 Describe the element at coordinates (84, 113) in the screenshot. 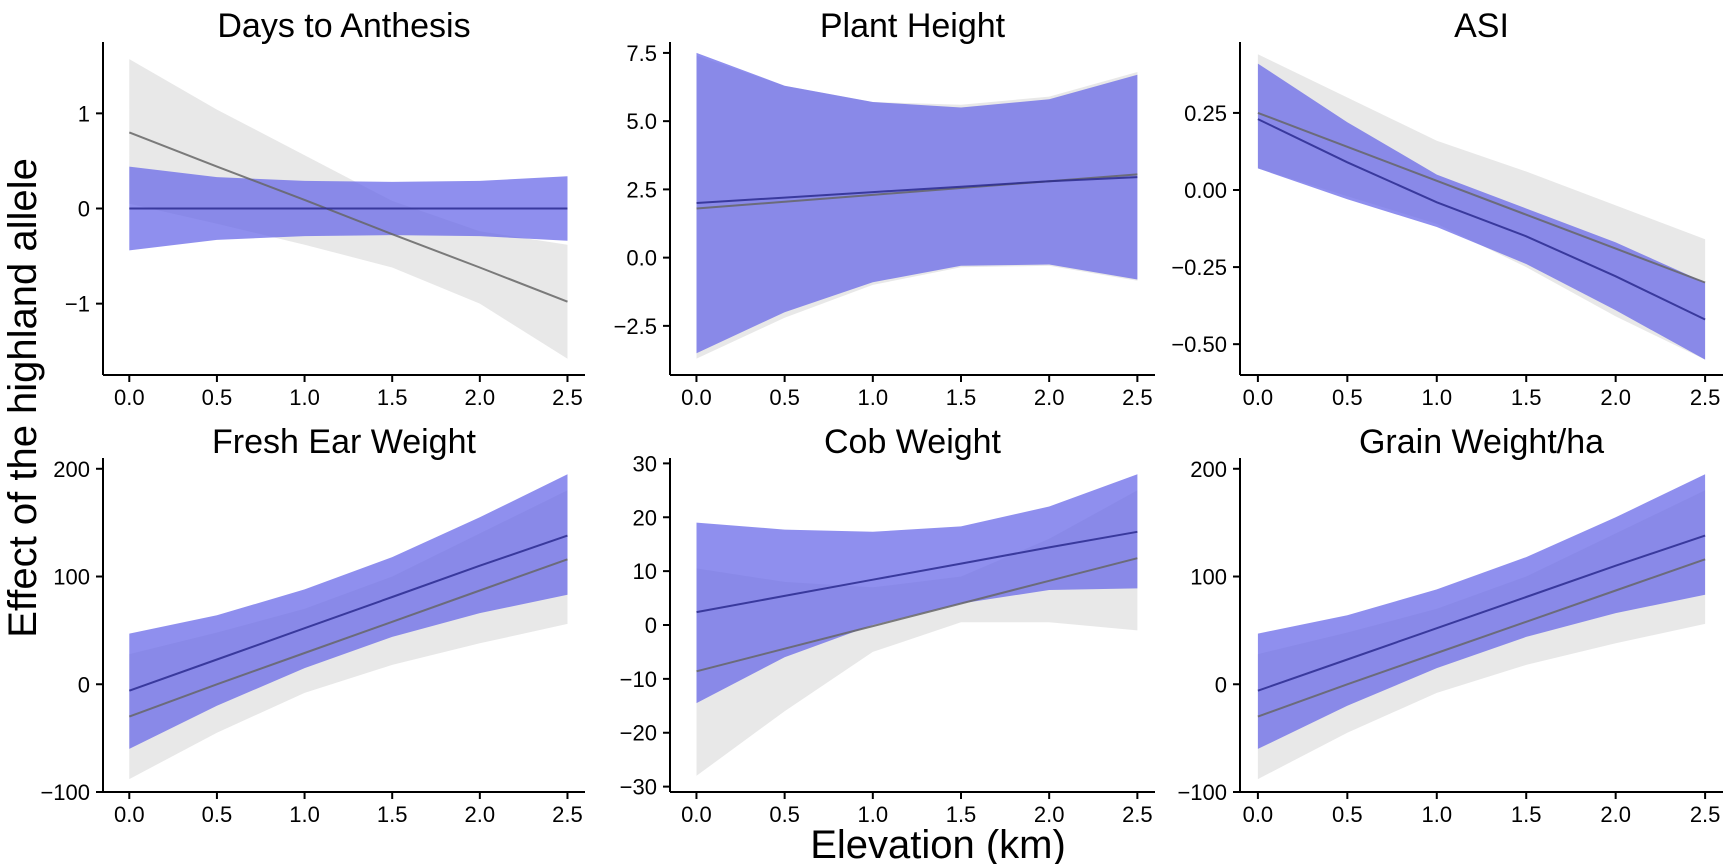

I see `days-to-anthesis-y-tick-label: 1` at that location.